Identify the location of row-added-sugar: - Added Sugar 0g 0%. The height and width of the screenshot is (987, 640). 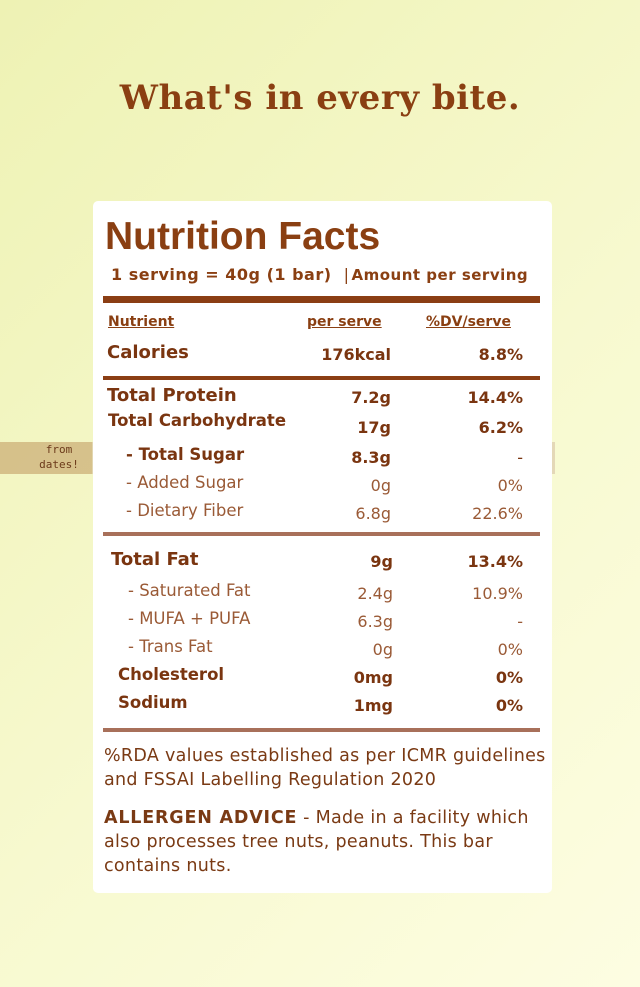
(322, 487).